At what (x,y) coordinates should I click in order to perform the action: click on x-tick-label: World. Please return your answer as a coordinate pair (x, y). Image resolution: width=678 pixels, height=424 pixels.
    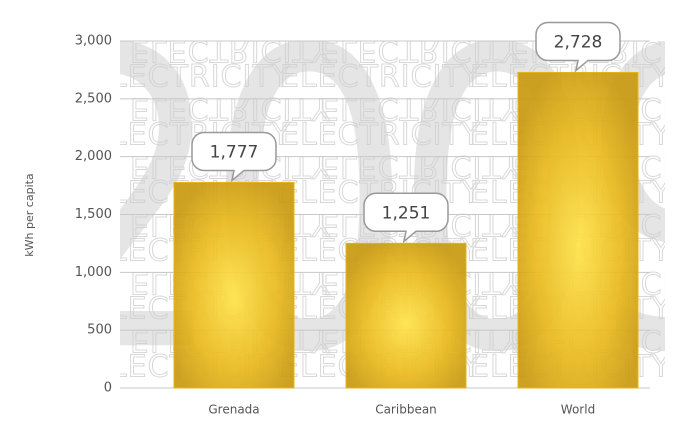
    Looking at the image, I should click on (578, 410).